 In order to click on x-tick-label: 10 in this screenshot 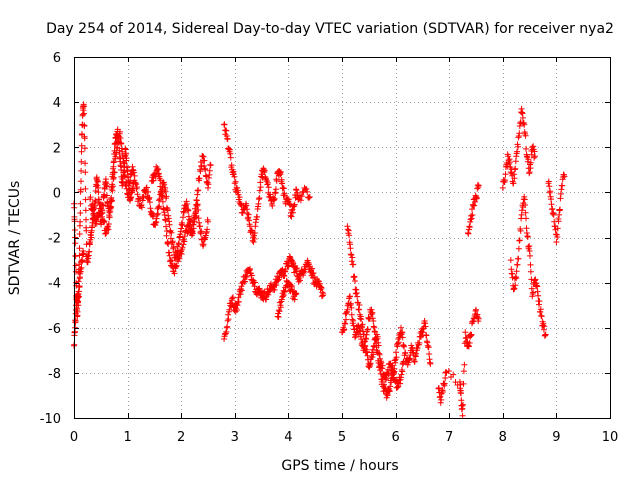, I will do `click(610, 437)`.